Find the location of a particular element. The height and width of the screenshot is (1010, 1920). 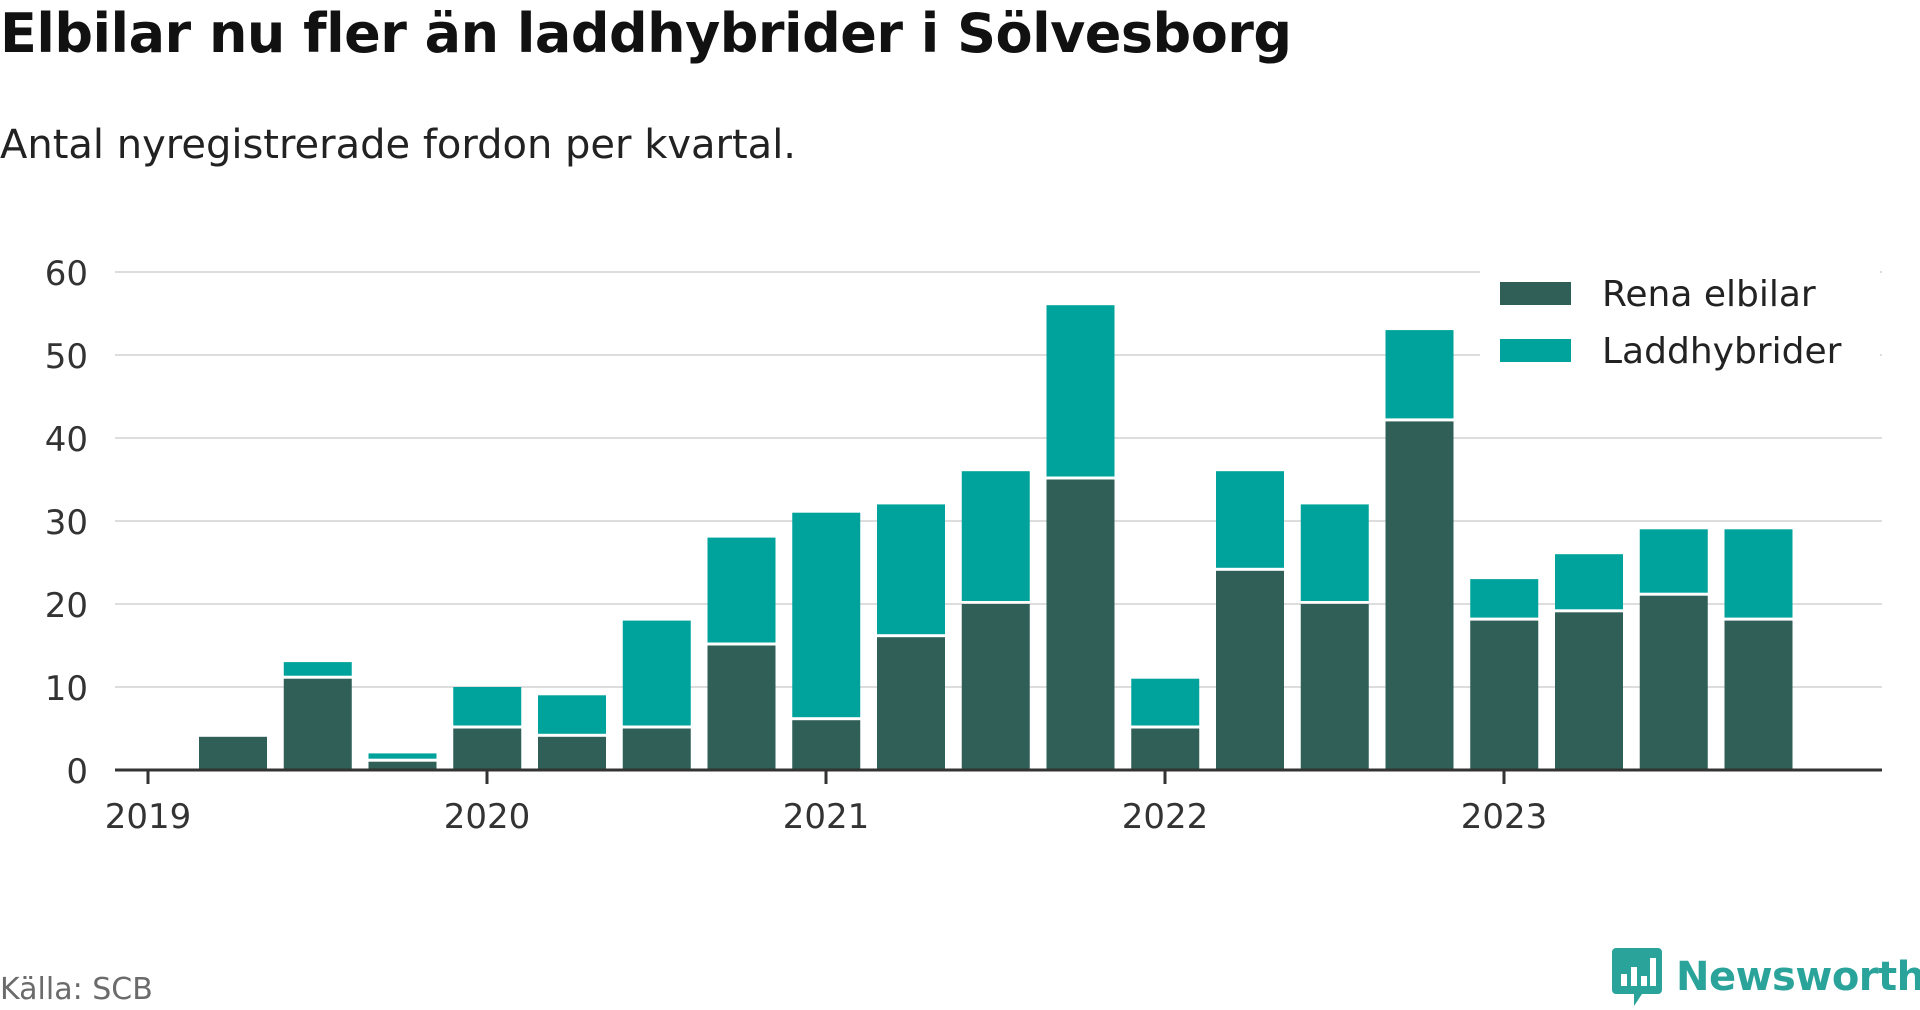

y-tick-label: 20 is located at coordinates (66, 606).